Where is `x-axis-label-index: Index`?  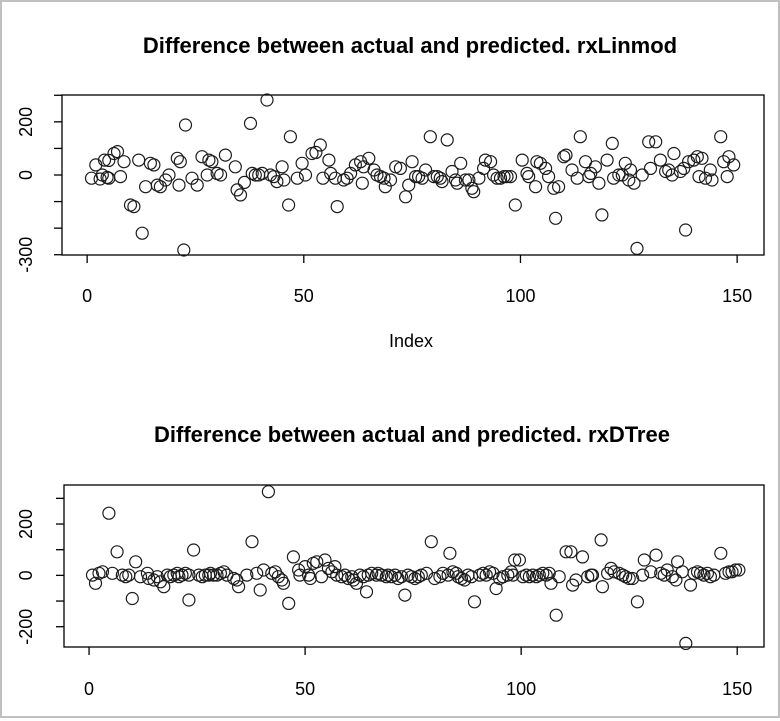 x-axis-label-index: Index is located at coordinates (411, 341).